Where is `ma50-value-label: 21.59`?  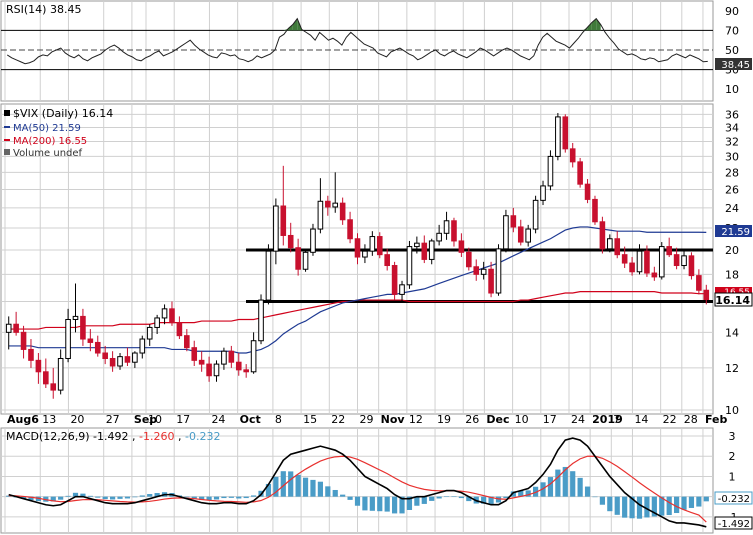 ma50-value-label: 21.59 is located at coordinates (735, 232).